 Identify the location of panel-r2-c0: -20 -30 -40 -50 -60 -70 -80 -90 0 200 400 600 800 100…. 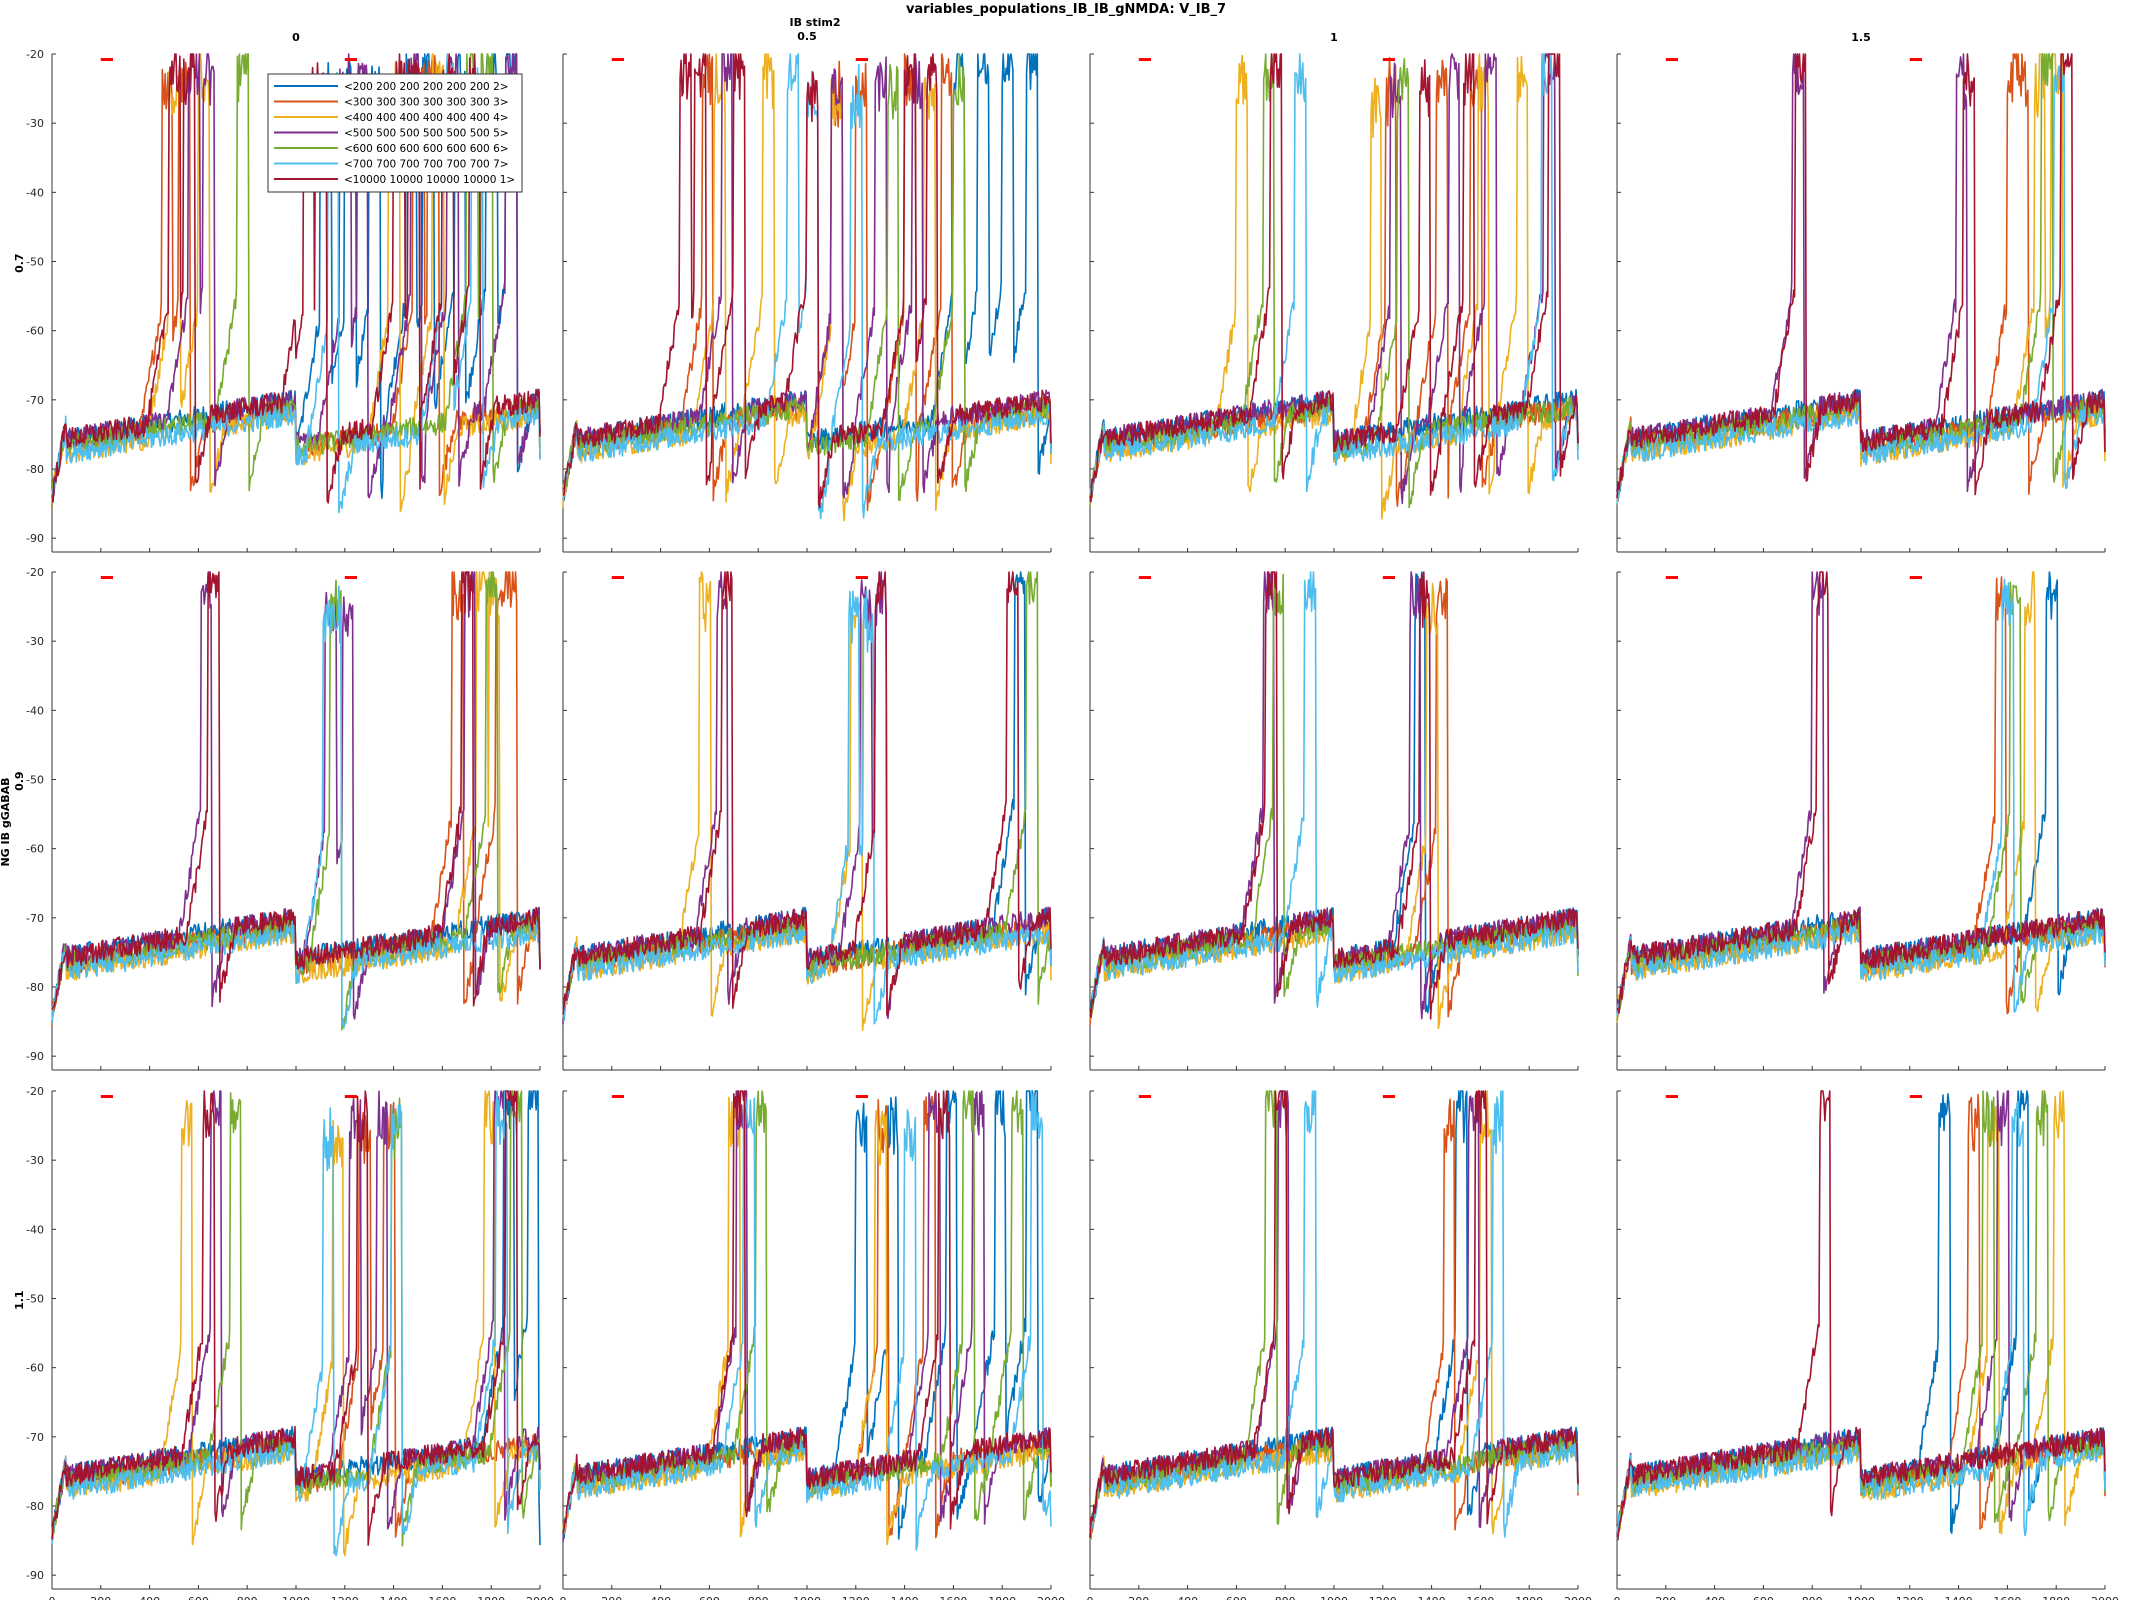
(283, 1342).